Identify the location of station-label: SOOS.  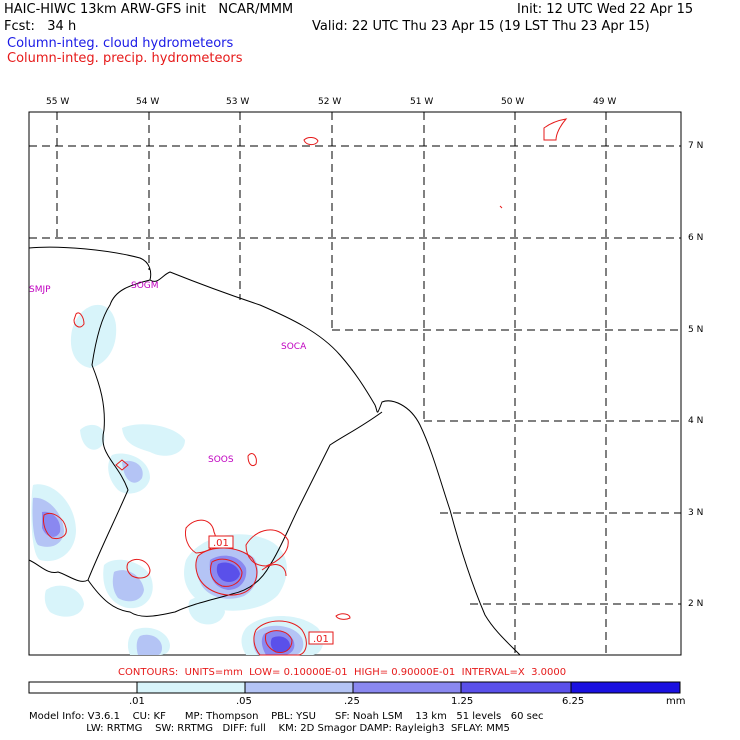
(221, 460).